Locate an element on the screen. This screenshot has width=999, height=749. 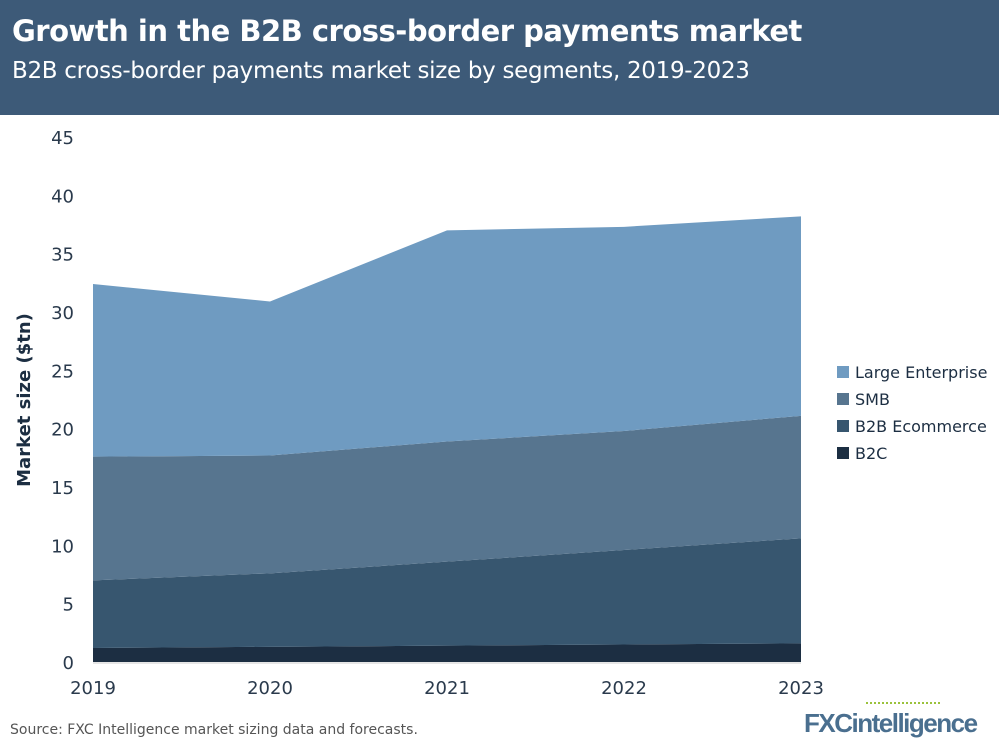
legend-label: Large Enterprise is located at coordinates (921, 372).